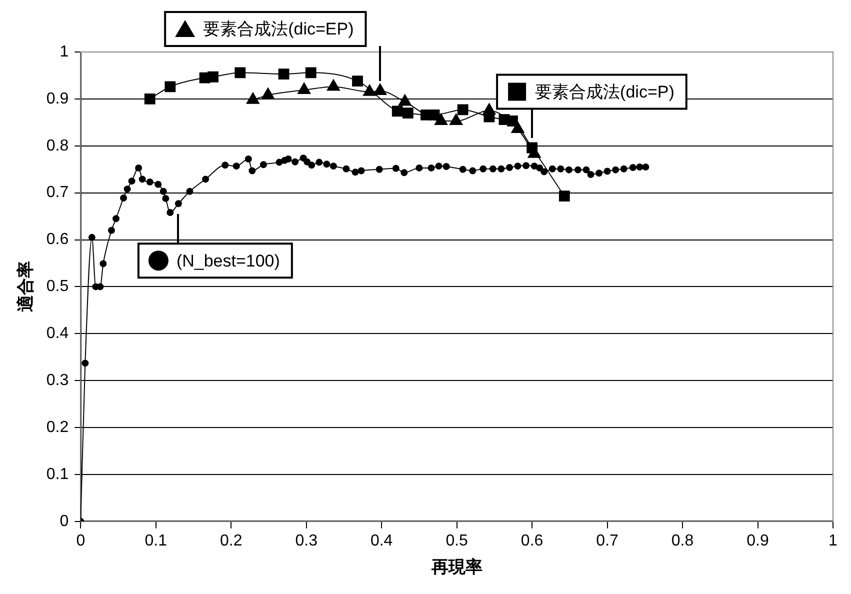 This screenshot has width=851, height=594. Describe the element at coordinates (278, 29) in the screenshot. I see `legend-label: 要素合成法(dic=EP)` at that location.